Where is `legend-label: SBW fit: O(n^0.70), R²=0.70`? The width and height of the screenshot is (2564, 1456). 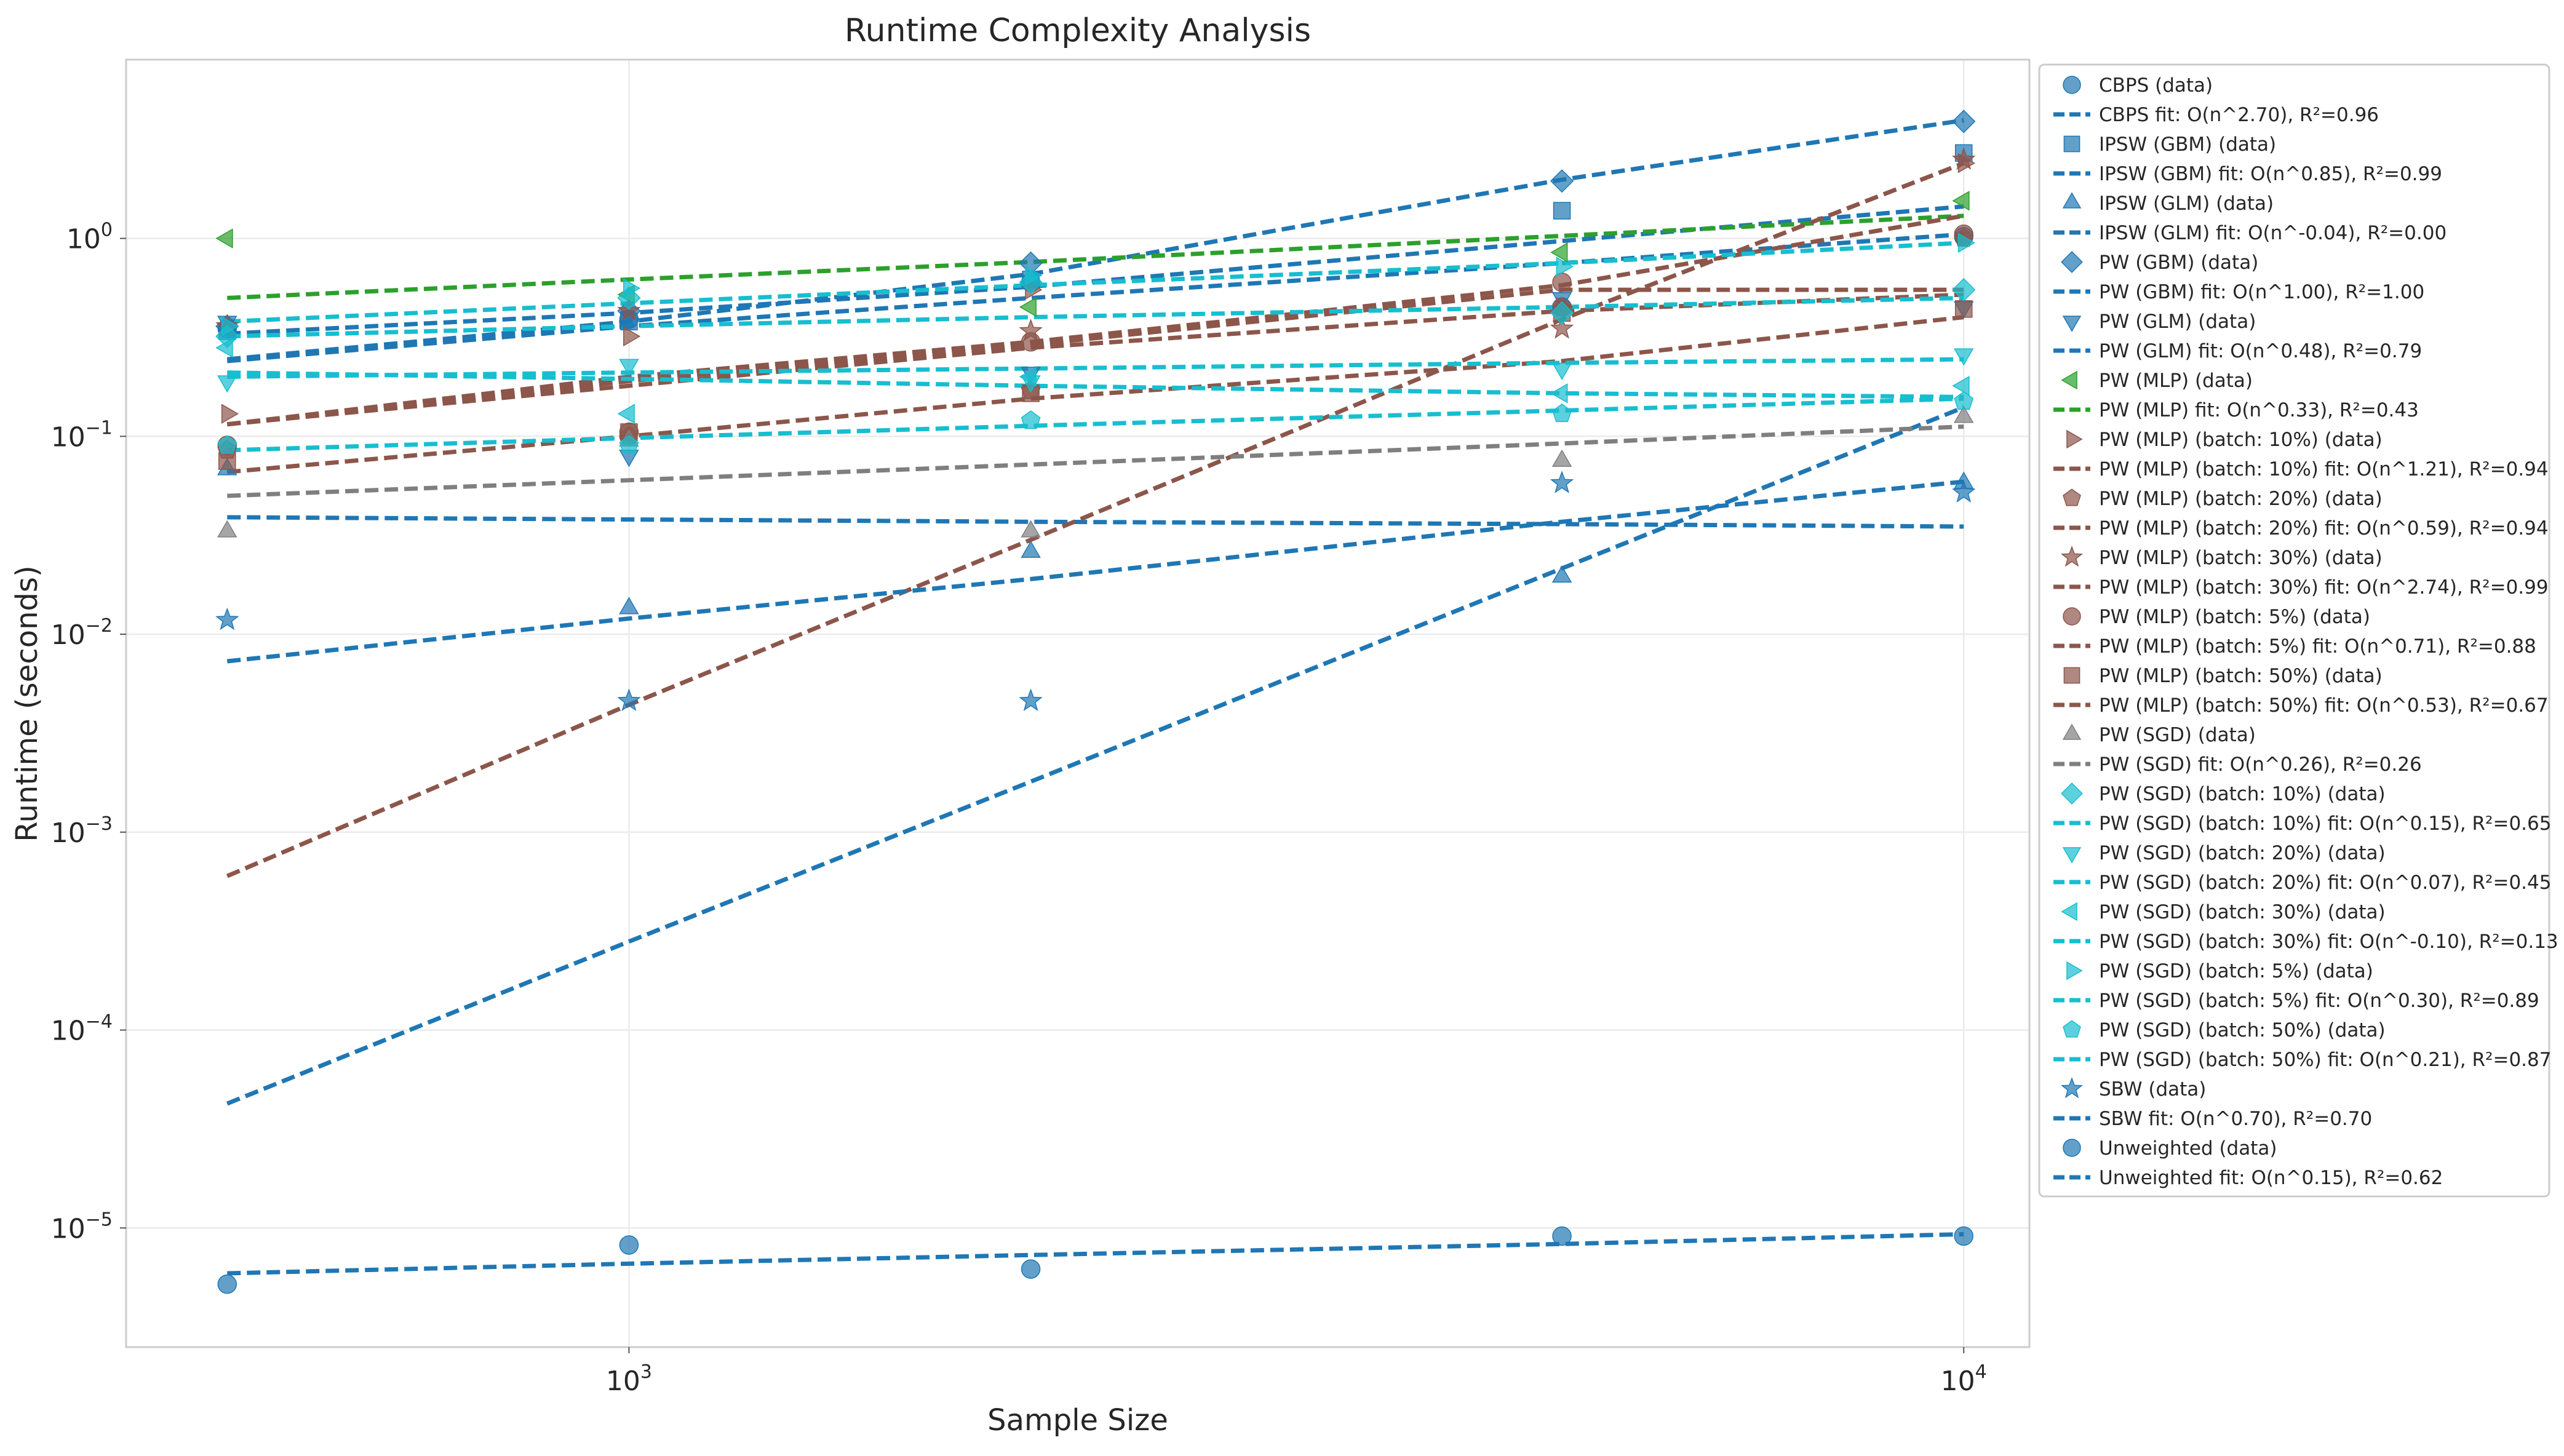 legend-label: SBW fit: O(n^0.70), R²=0.70 is located at coordinates (2235, 1119).